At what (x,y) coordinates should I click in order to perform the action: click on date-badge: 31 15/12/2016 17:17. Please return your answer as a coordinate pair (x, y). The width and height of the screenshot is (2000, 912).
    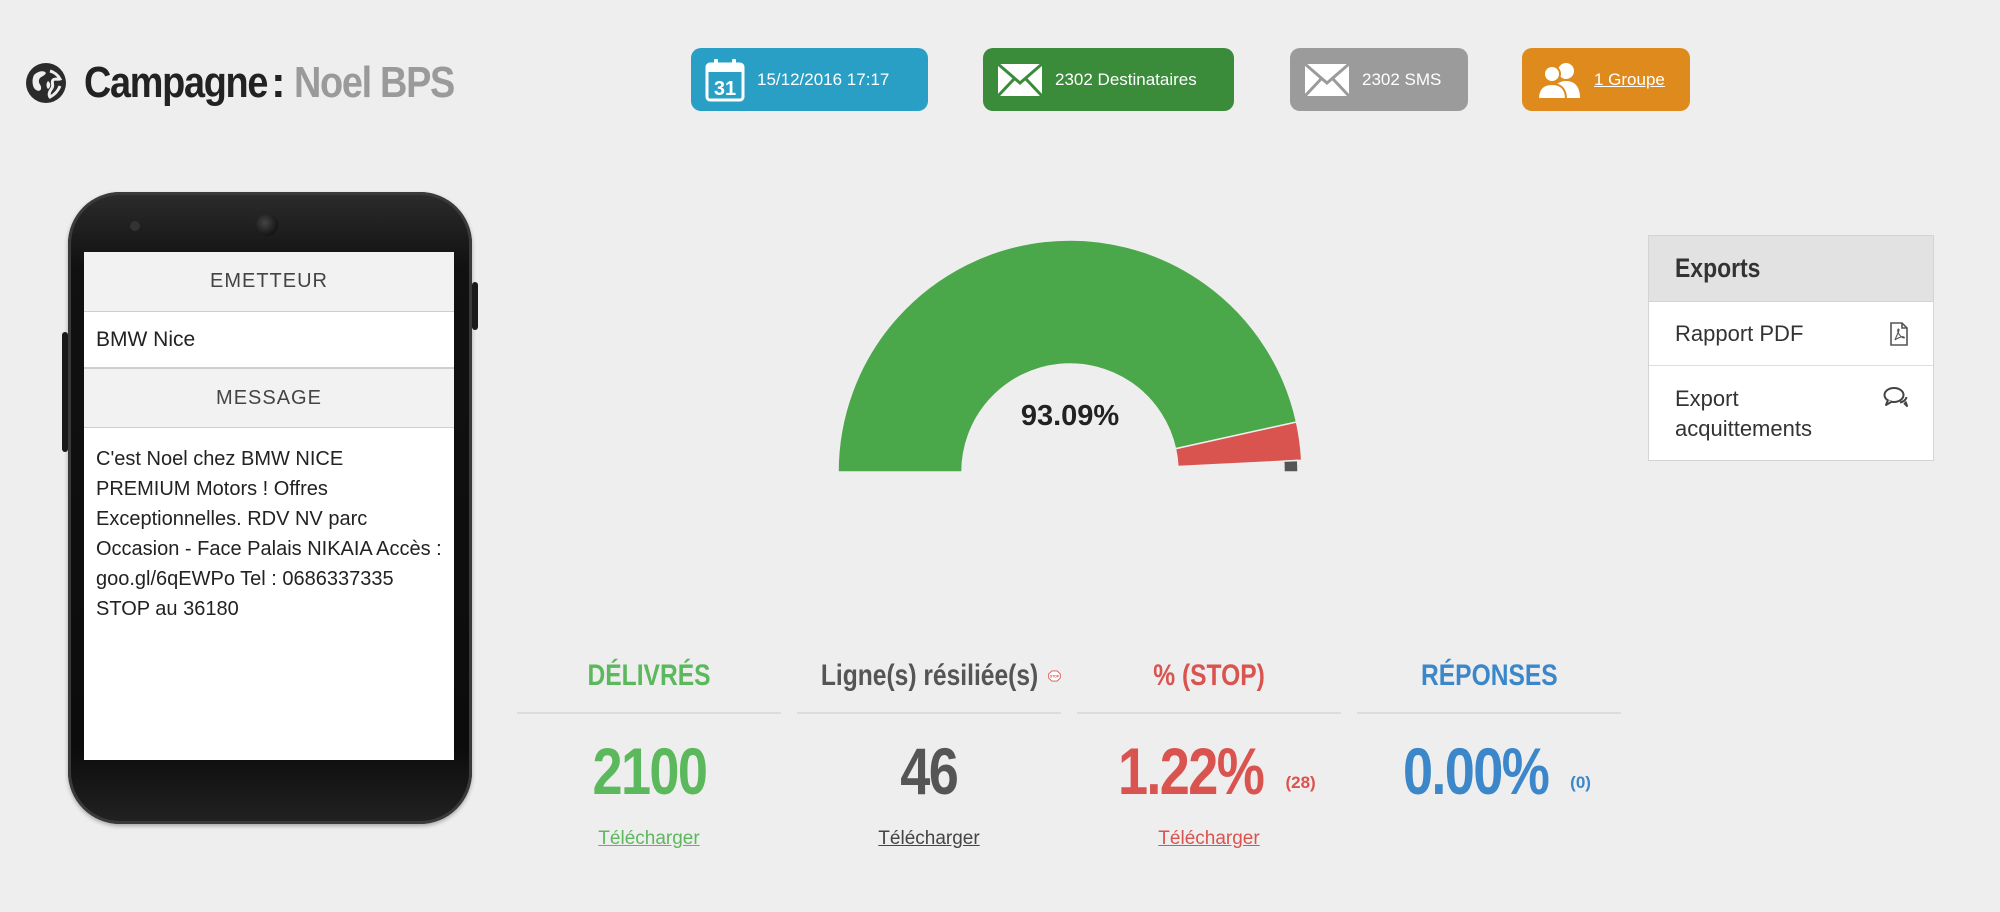
    Looking at the image, I should click on (809, 79).